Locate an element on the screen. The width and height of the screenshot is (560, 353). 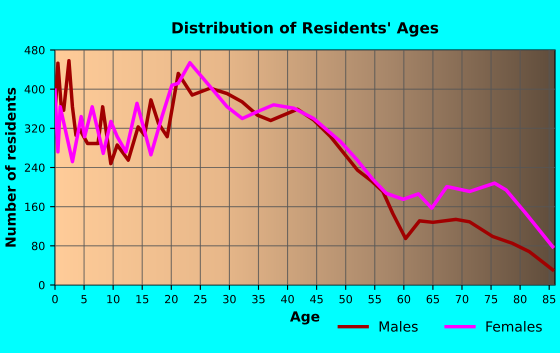
x-tick-label: 5 is located at coordinates (84, 299).